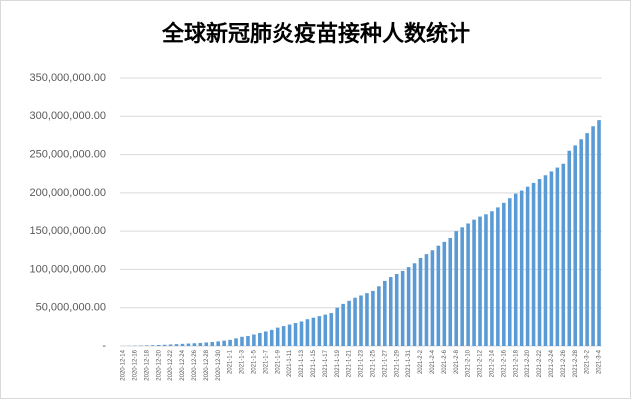 The height and width of the screenshot is (405, 632). What do you see at coordinates (504, 363) in the screenshot?
I see `x-tick-label: 2021-2-16` at bounding box center [504, 363].